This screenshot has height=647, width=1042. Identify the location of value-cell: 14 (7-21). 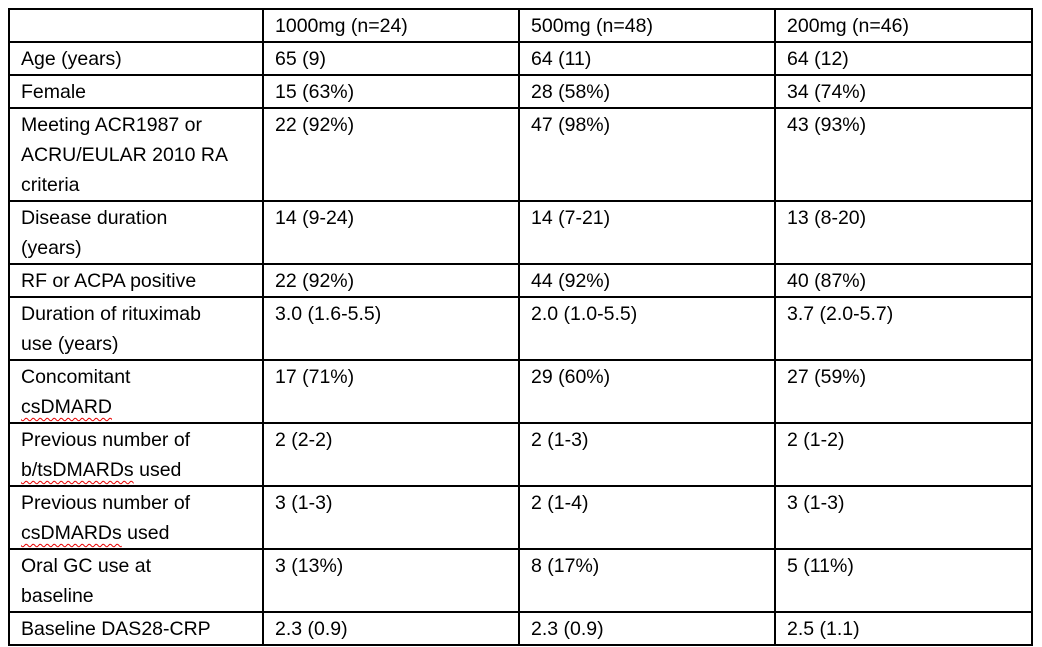
(647, 232).